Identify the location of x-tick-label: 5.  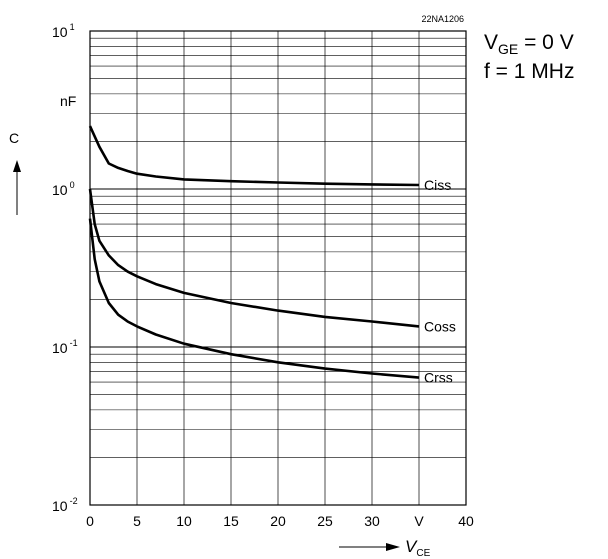
(137, 521).